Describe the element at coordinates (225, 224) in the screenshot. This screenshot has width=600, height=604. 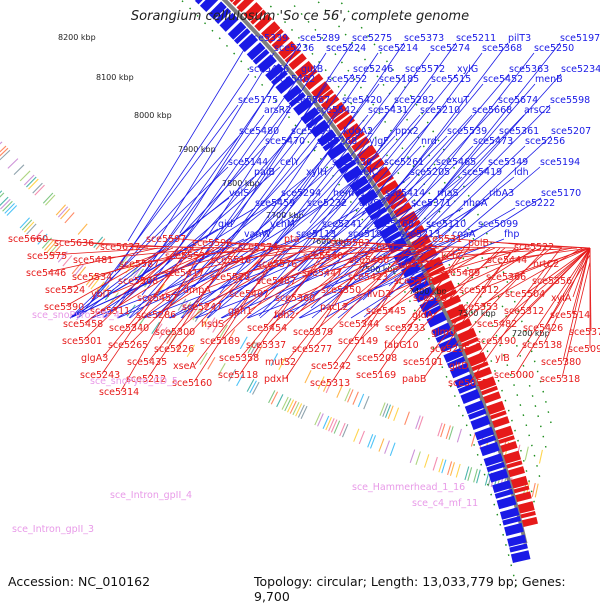
I see `forward-gene-label: gid` at that location.